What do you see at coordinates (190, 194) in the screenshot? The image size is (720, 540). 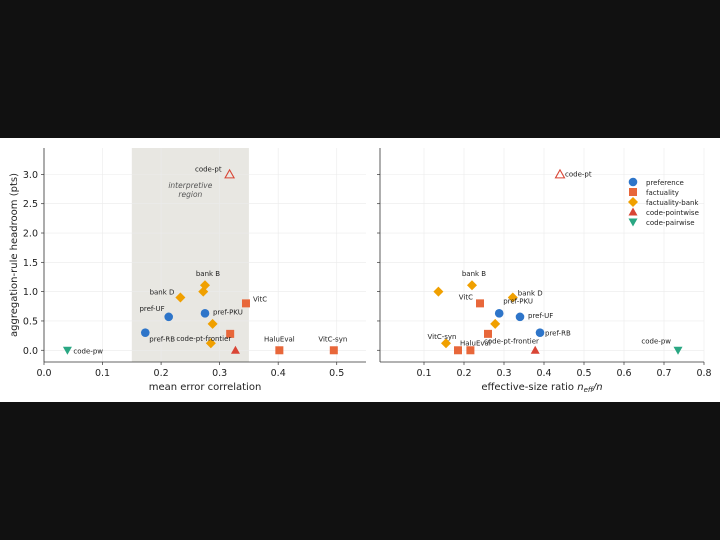 I see `region-label-line2: region` at bounding box center [190, 194].